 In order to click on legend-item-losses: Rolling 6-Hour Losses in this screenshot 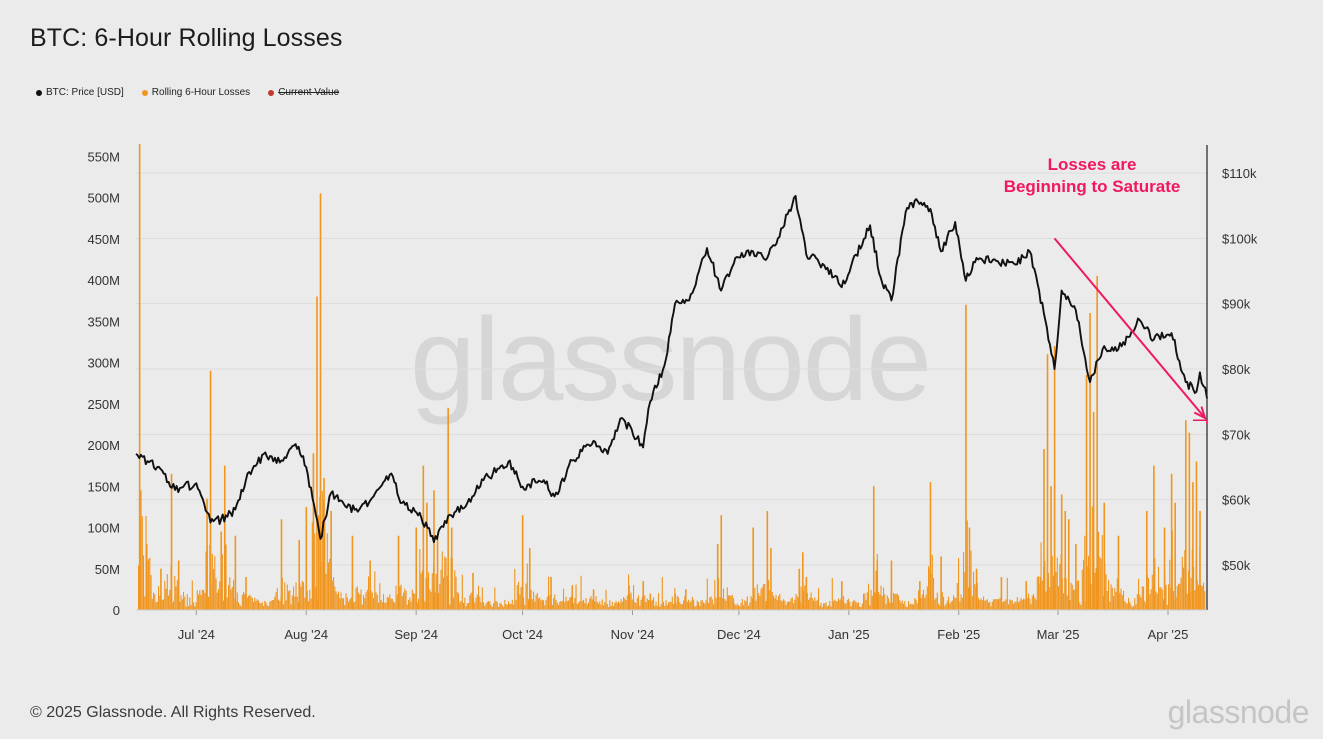, I will do `click(195, 92)`.